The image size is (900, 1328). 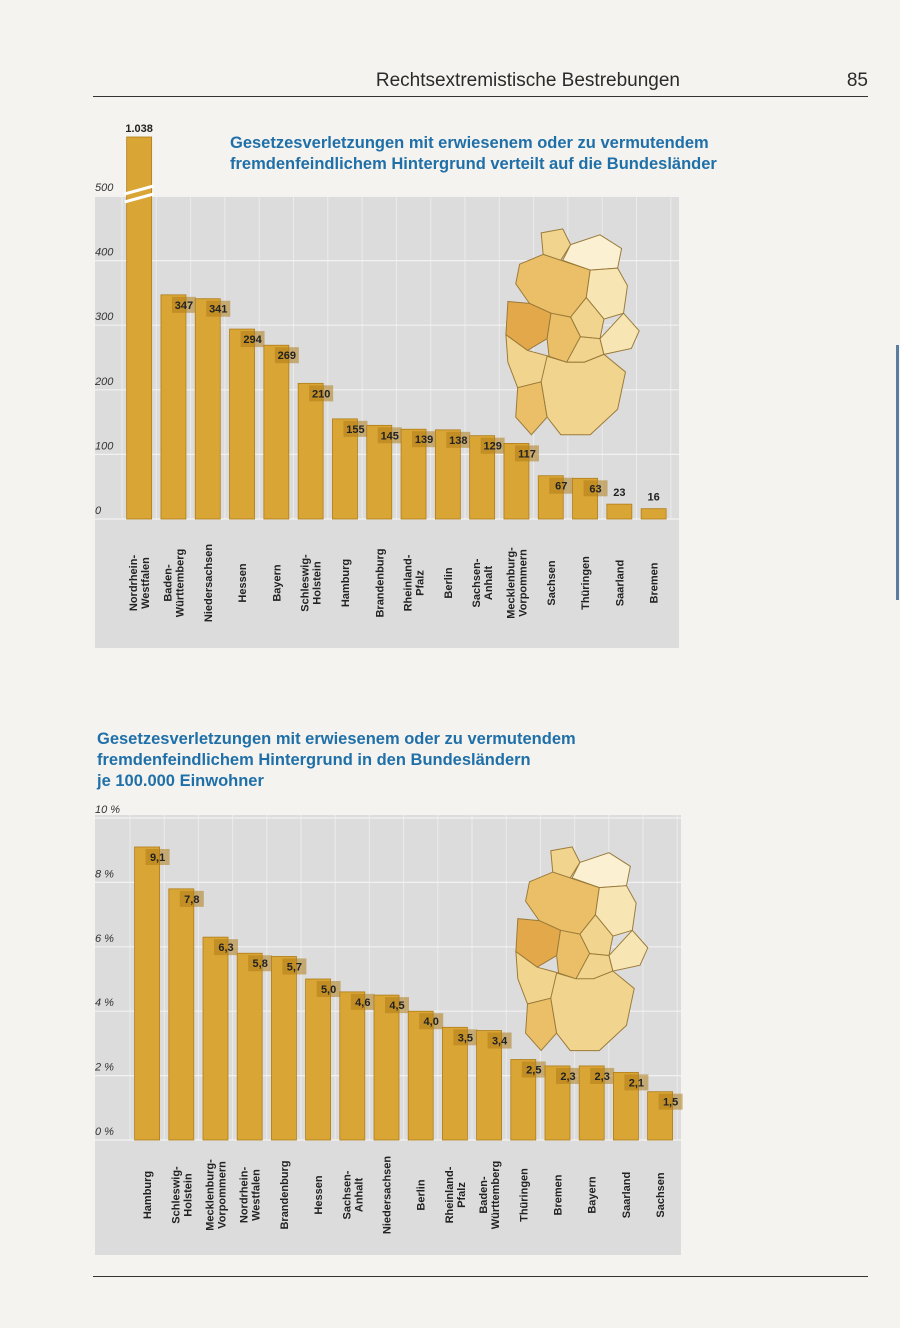 I want to click on chart1-value-label: 341, so click(x=218, y=310).